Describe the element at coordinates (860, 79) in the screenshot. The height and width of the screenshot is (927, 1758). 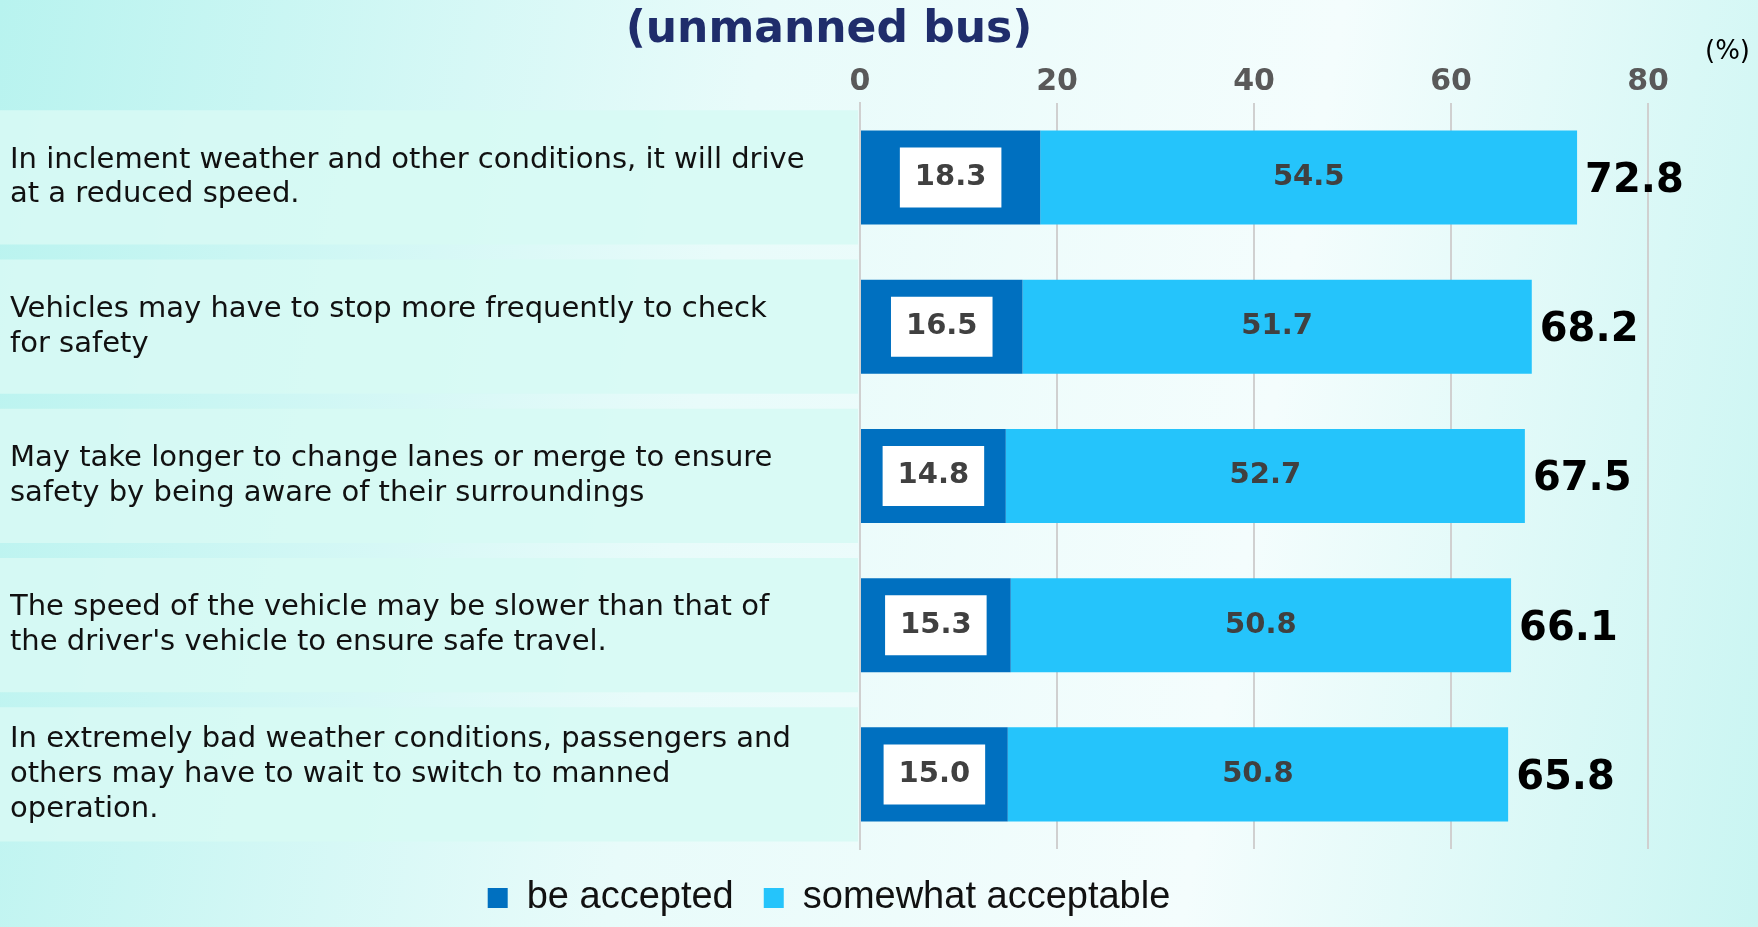
I see `x-tick-label: 0` at that location.